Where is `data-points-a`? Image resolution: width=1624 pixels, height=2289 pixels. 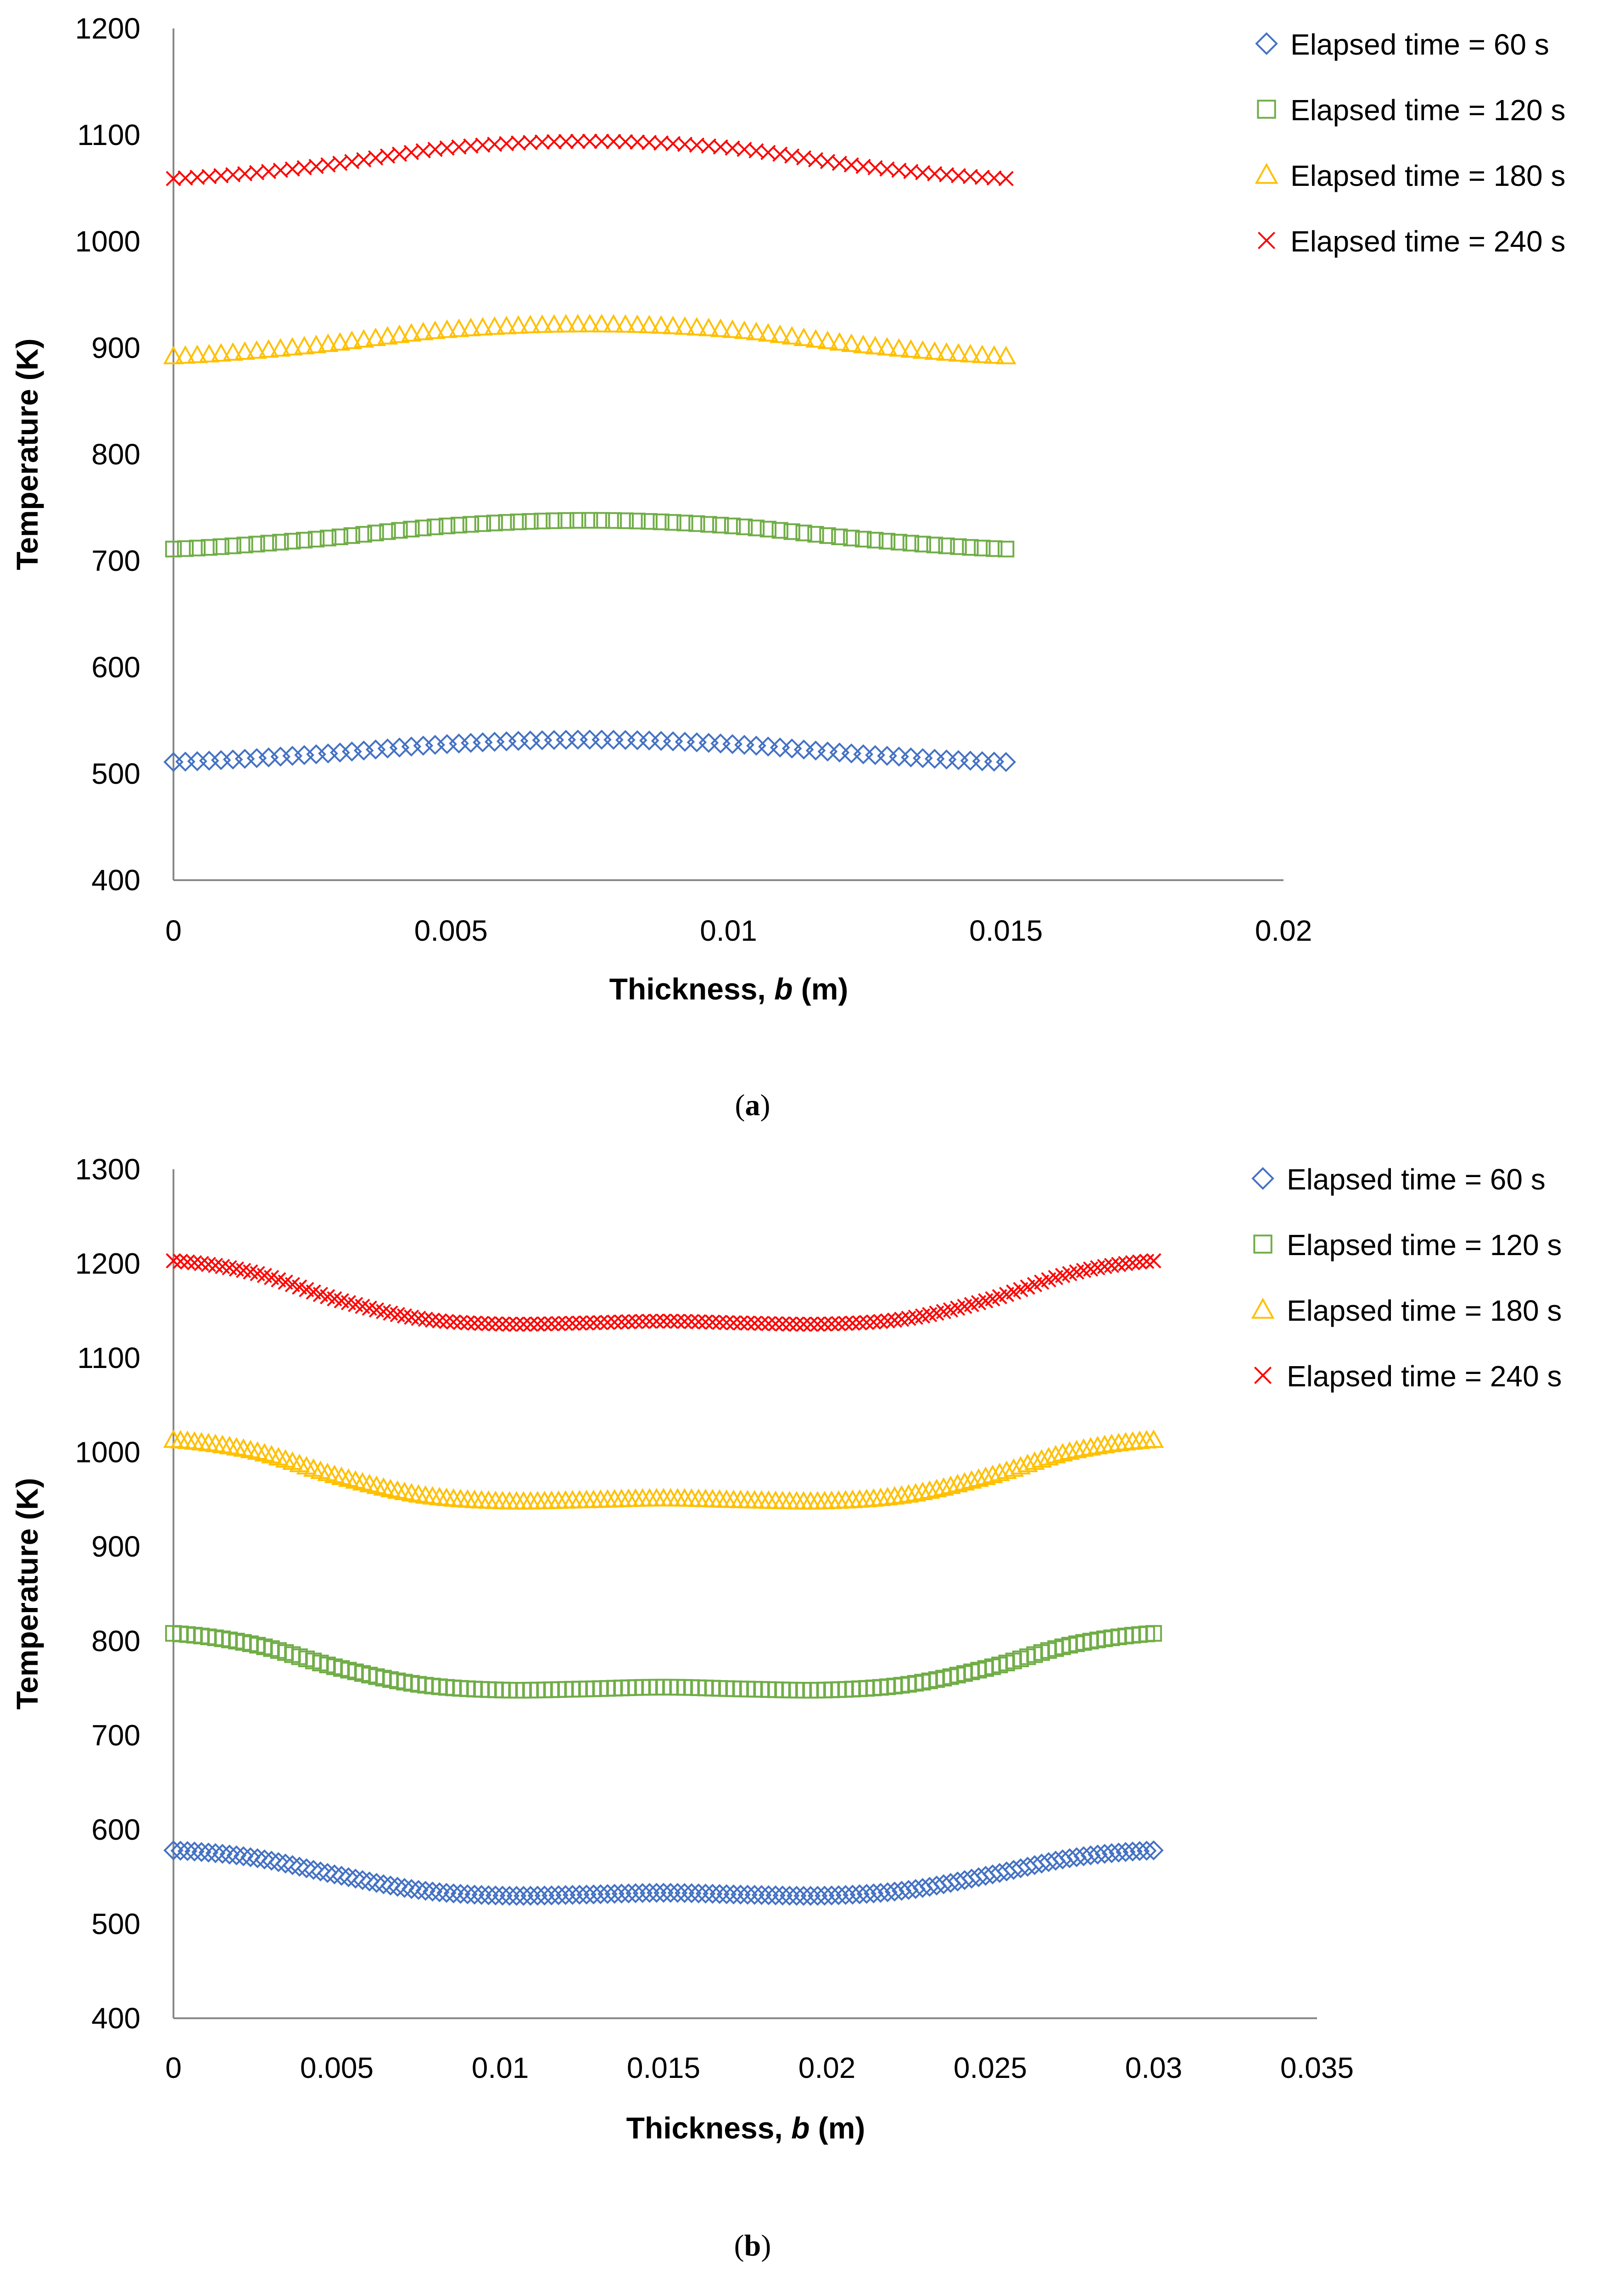
data-points-a is located at coordinates (589, 453).